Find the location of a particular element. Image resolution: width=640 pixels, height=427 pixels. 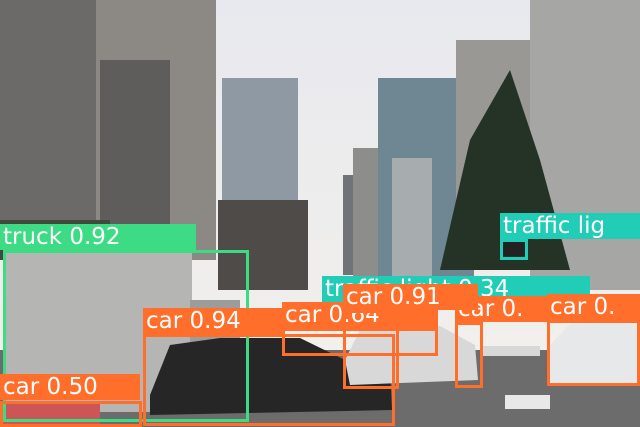

detection-label: truck 0.92 is located at coordinates (98, 237).